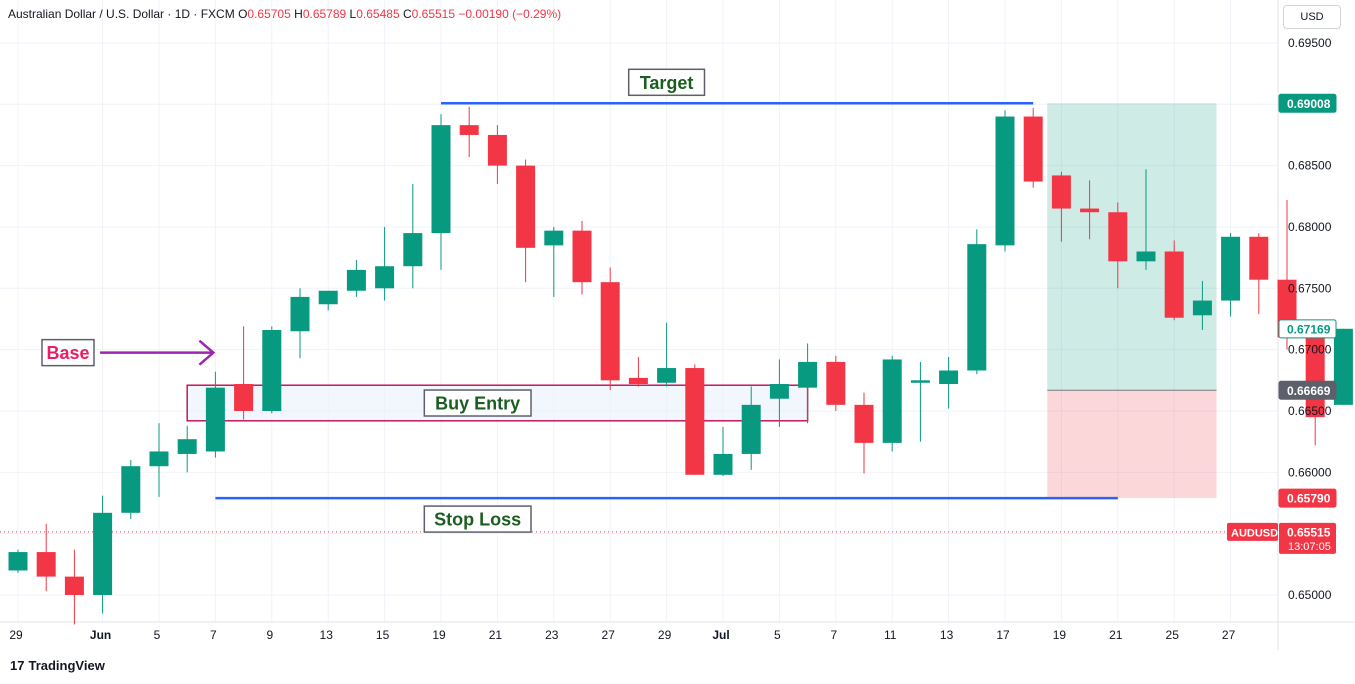  I want to click on buy-entry-label: Buy Entry, so click(477, 403).